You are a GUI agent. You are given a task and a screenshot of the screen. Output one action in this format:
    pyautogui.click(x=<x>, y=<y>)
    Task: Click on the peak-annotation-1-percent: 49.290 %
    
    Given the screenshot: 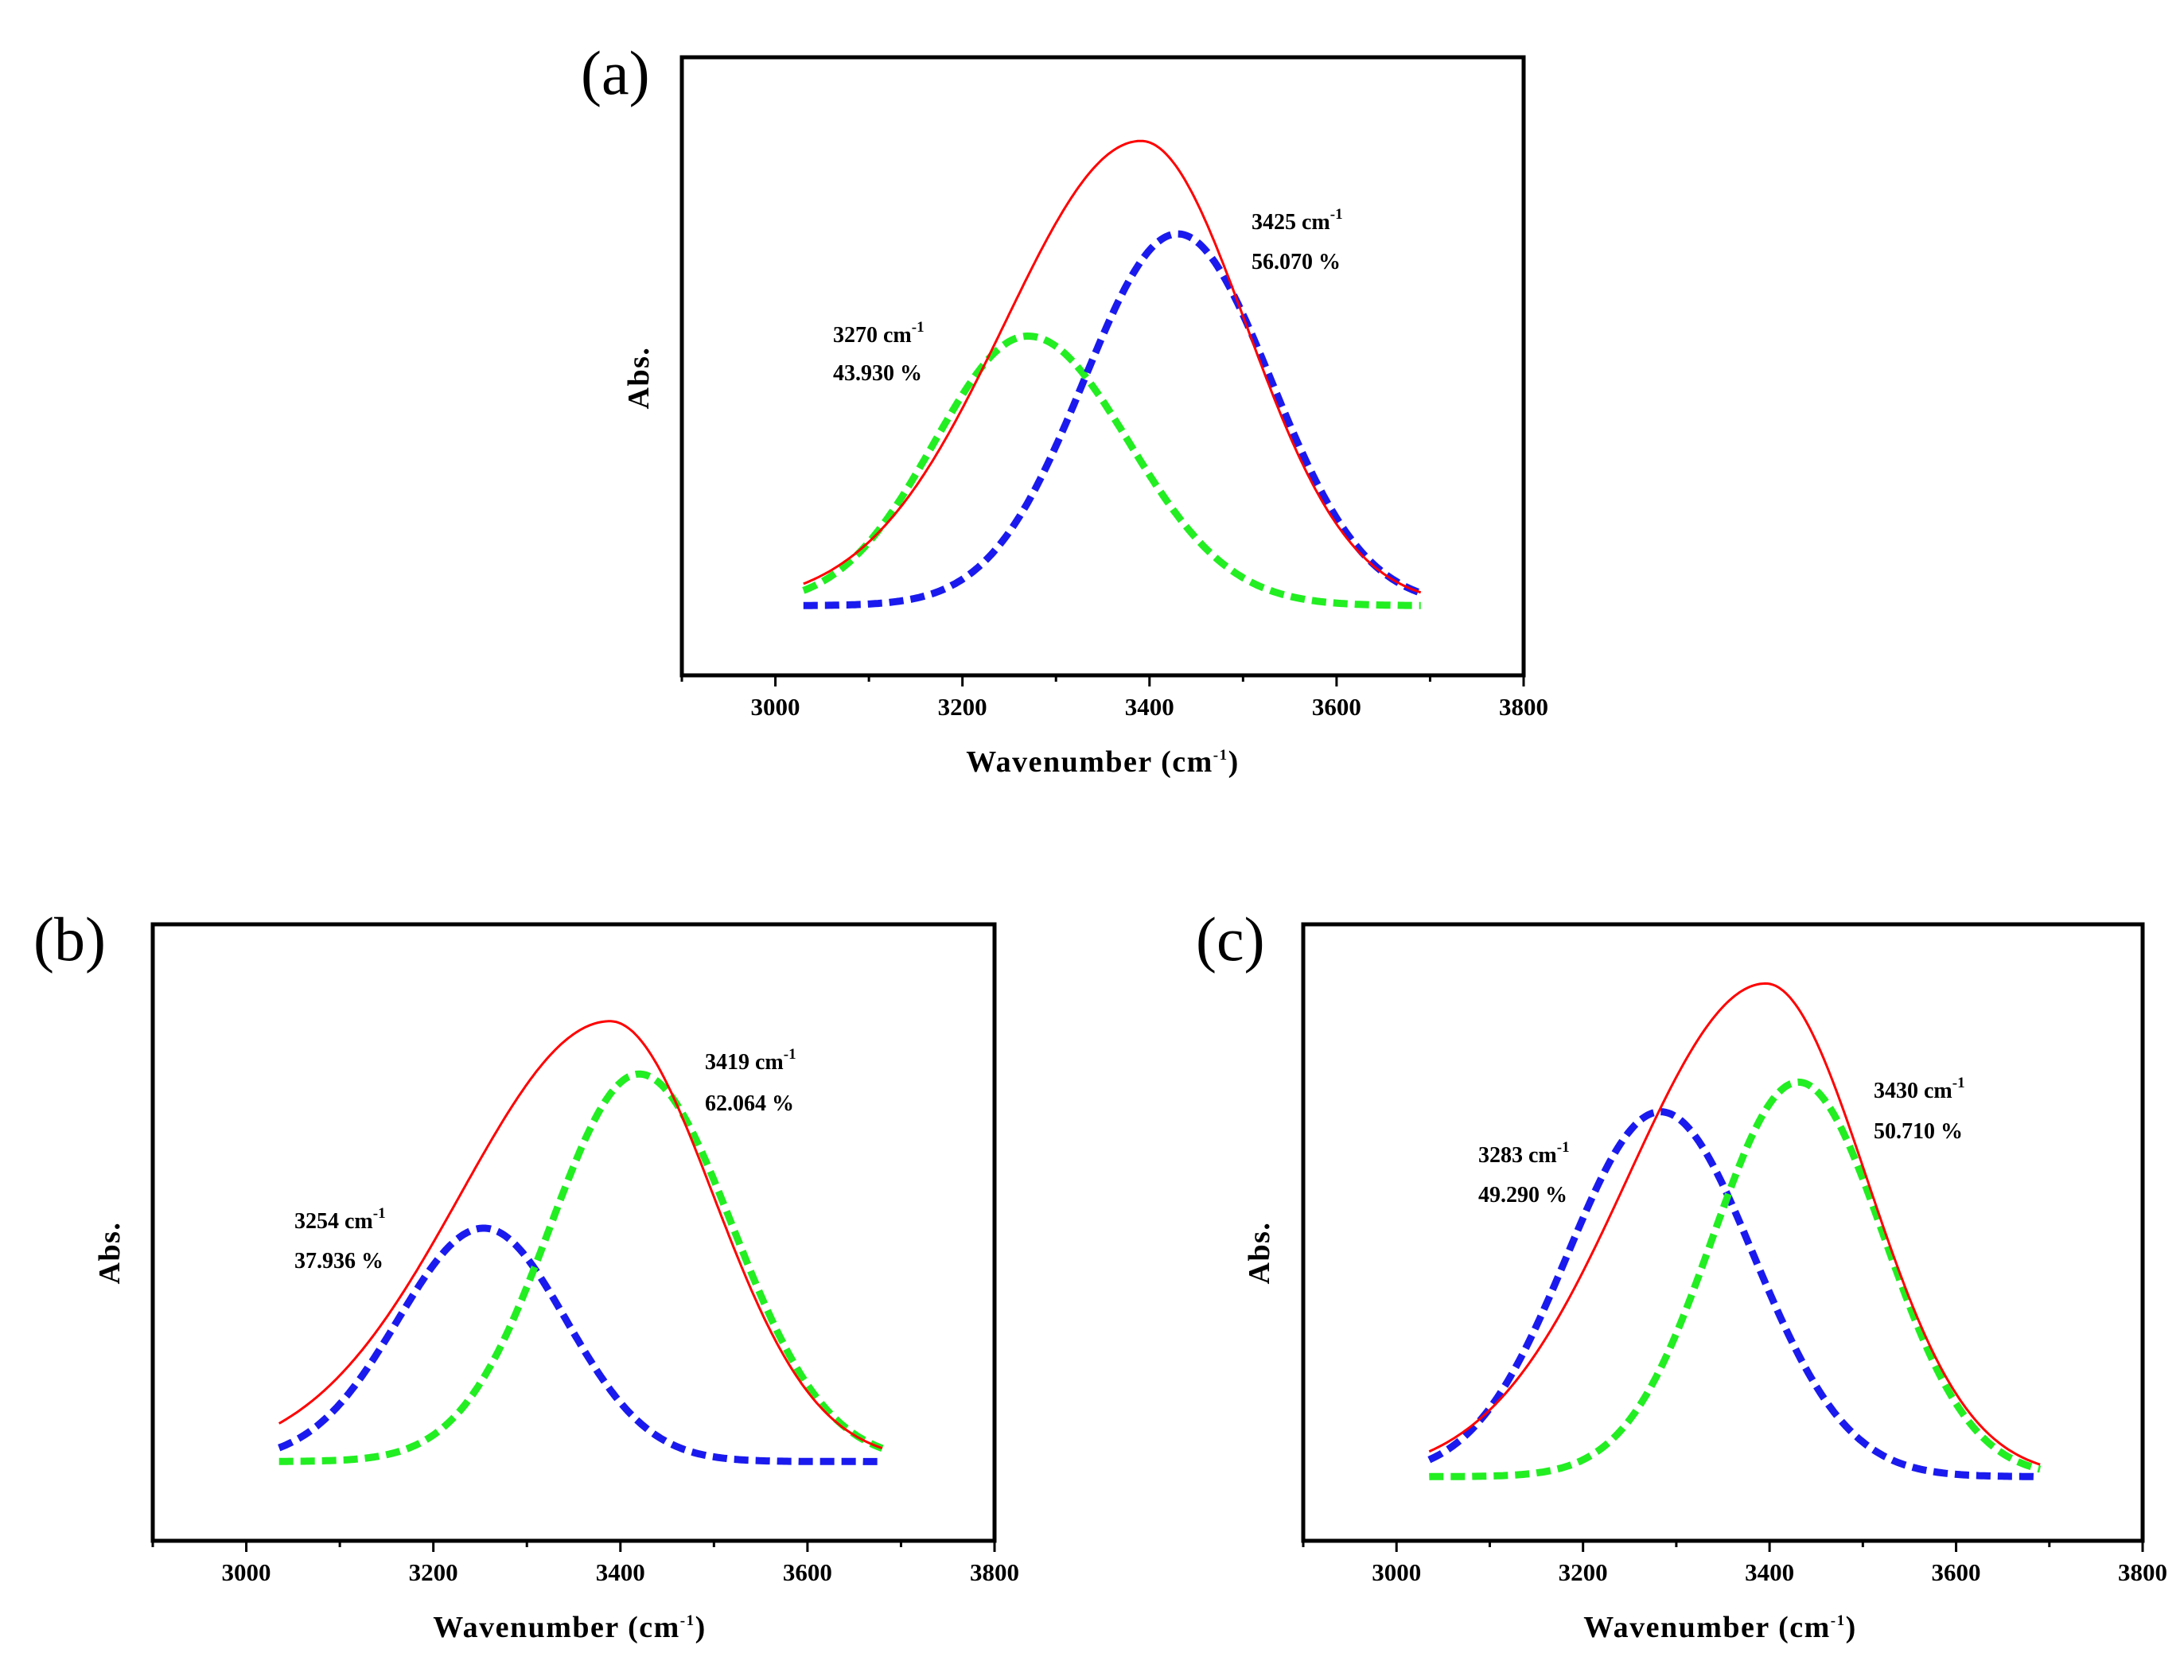 What is the action you would take?
    pyautogui.click(x=1522, y=1195)
    